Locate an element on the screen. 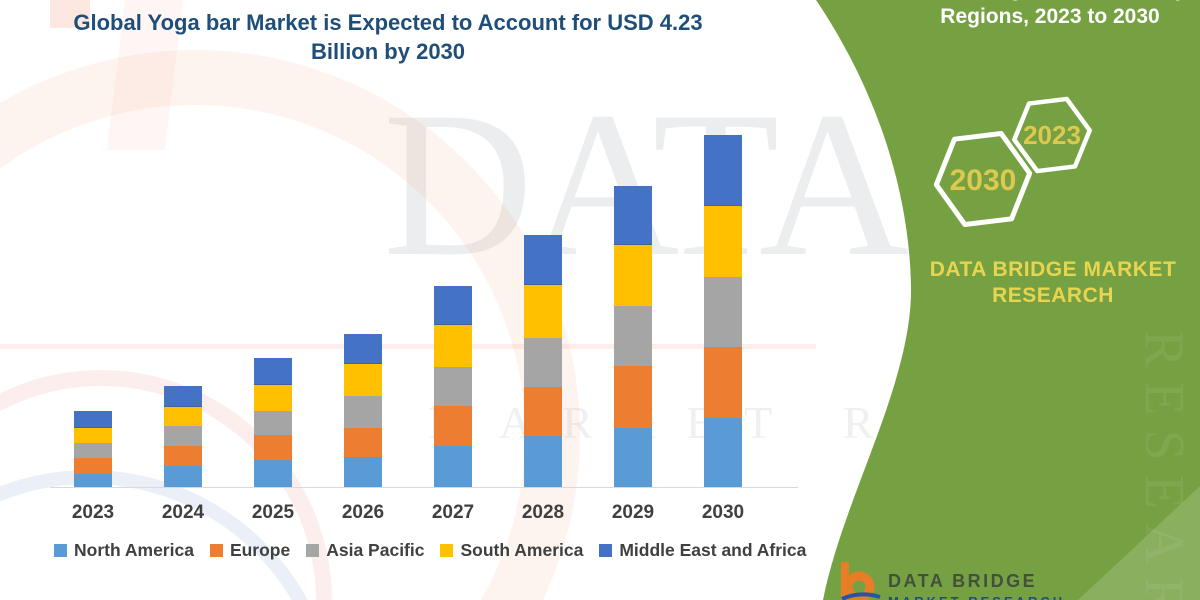  x-tick-2024: 2024 is located at coordinates (183, 512).